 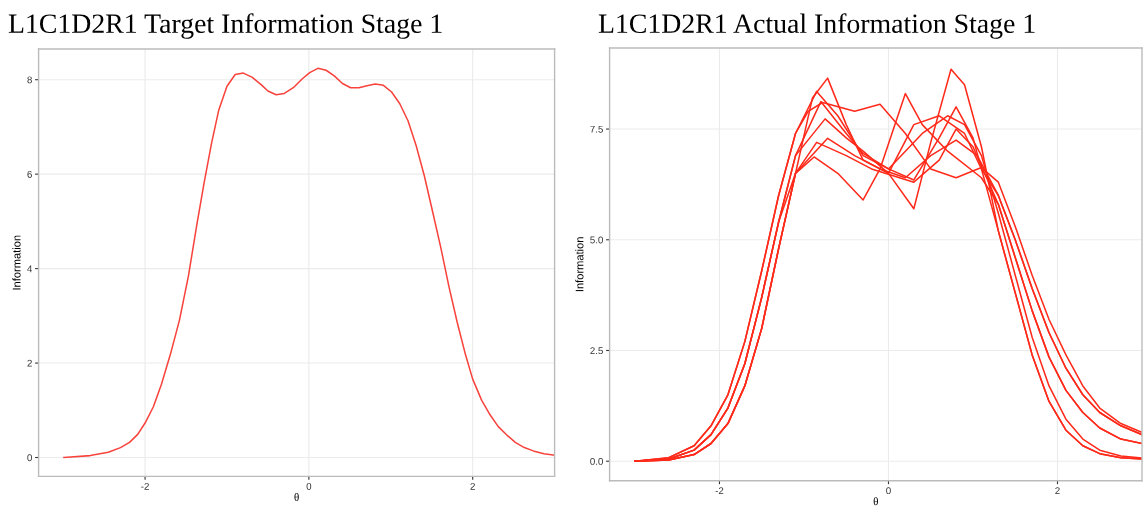 I want to click on y-tick-label: 4, so click(x=30, y=269).